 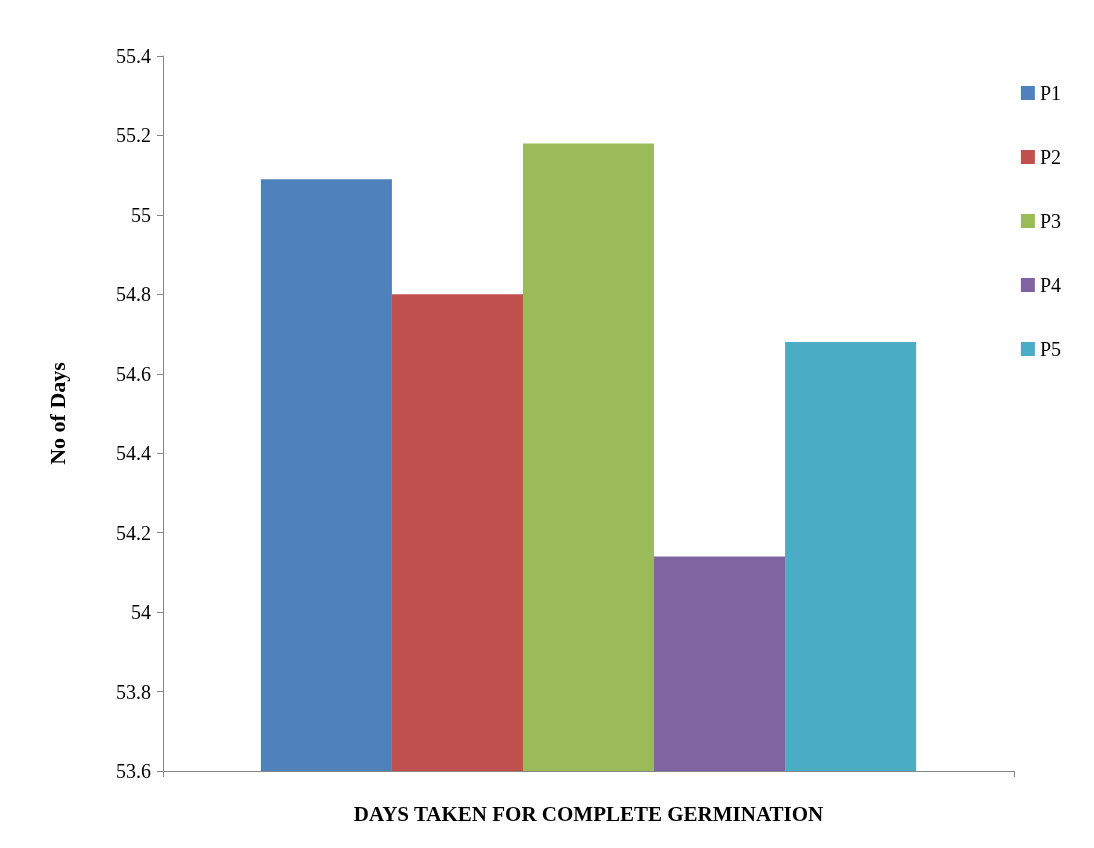 What do you see at coordinates (133, 56) in the screenshot?
I see `y-tick-label: 55.4` at bounding box center [133, 56].